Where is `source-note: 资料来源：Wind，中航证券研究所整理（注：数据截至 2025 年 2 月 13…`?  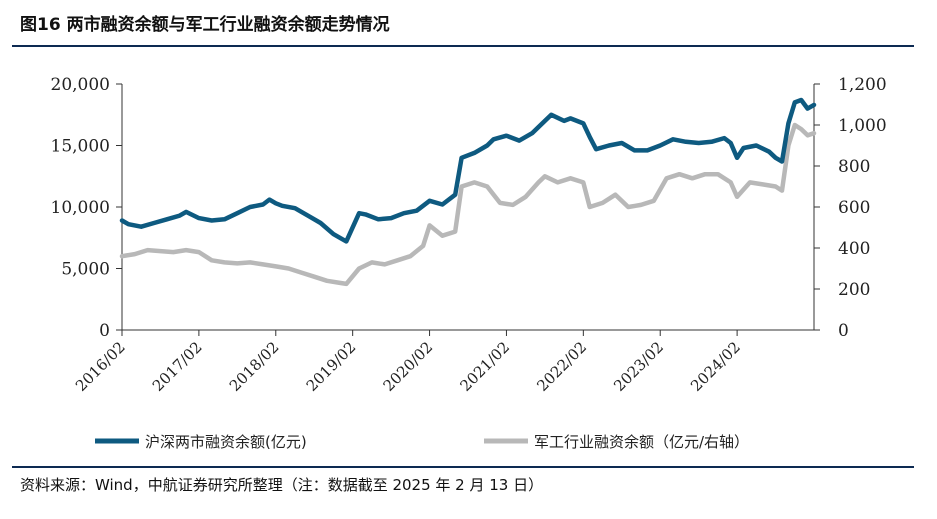 source-note: 资料来源：Wind，中航证券研究所整理（注：数据截至 2025 年 2 月 13… is located at coordinates (282, 485).